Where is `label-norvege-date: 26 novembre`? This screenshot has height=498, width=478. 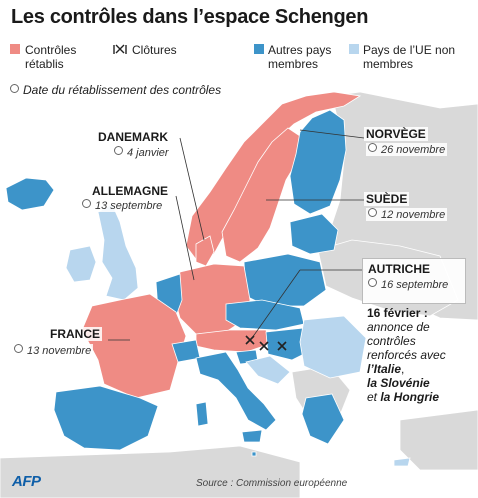
label-norvege-date: 26 novembre is located at coordinates (407, 149).